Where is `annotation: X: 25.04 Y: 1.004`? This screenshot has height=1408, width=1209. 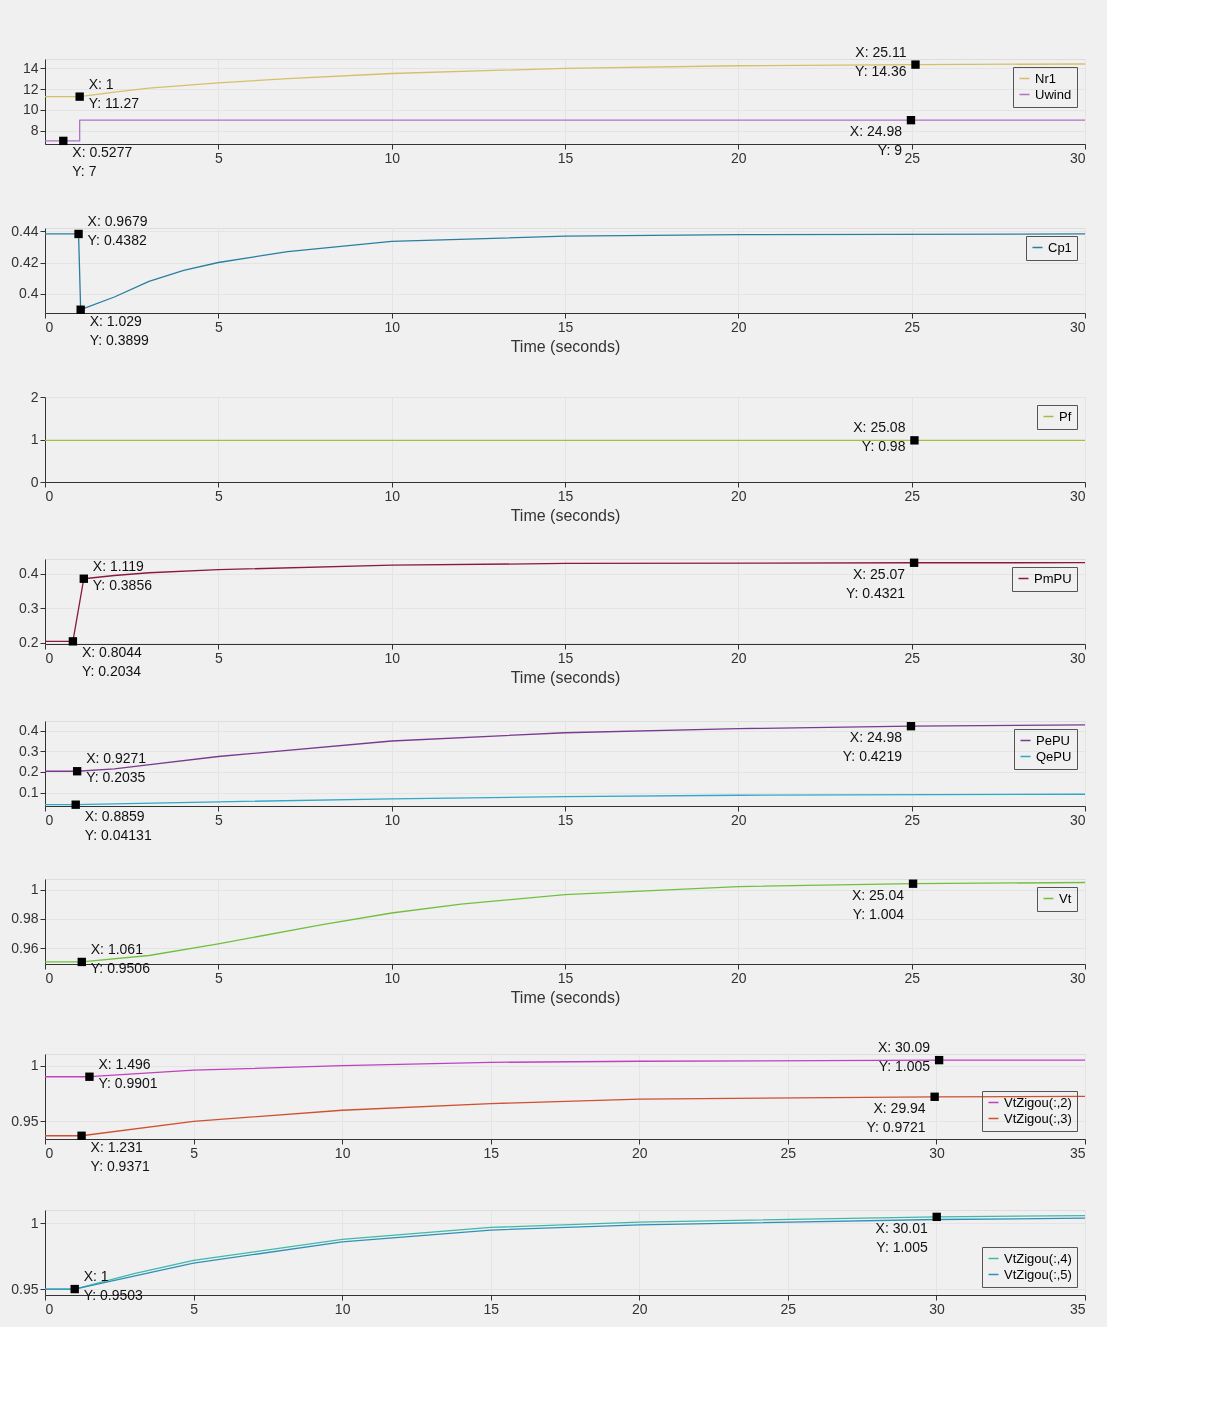 annotation: X: 25.04 Y: 1.004 is located at coordinates (878, 904).